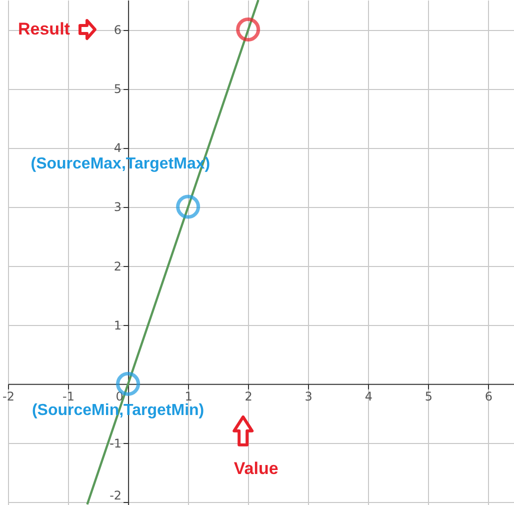  Describe the element at coordinates (118, 325) in the screenshot. I see `y-tick-label: 1` at that location.